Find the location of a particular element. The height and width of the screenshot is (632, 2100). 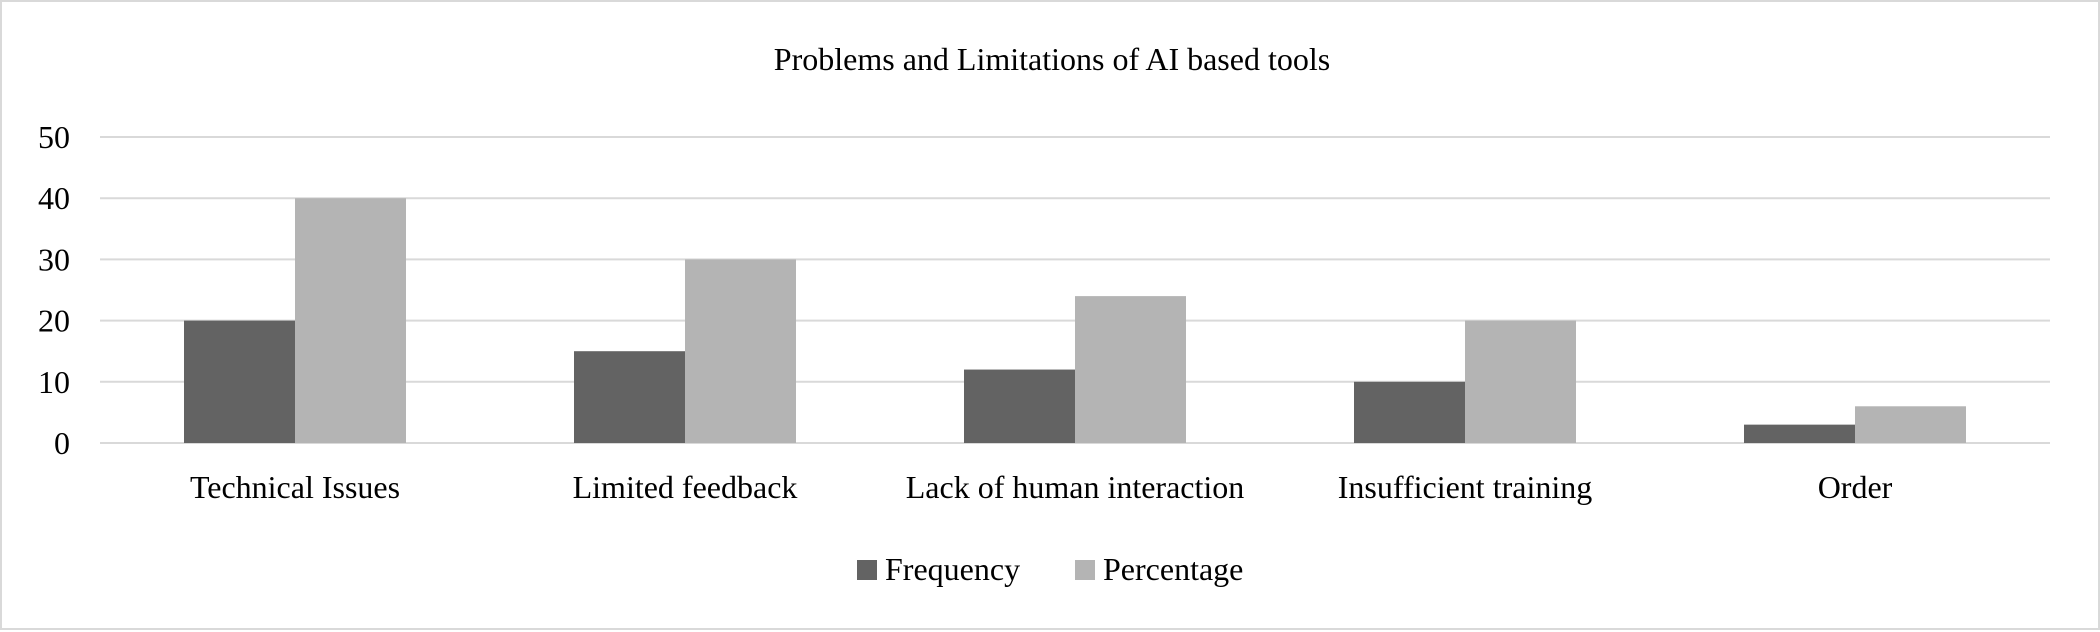

y-tick-label: 30 is located at coordinates (54, 259).